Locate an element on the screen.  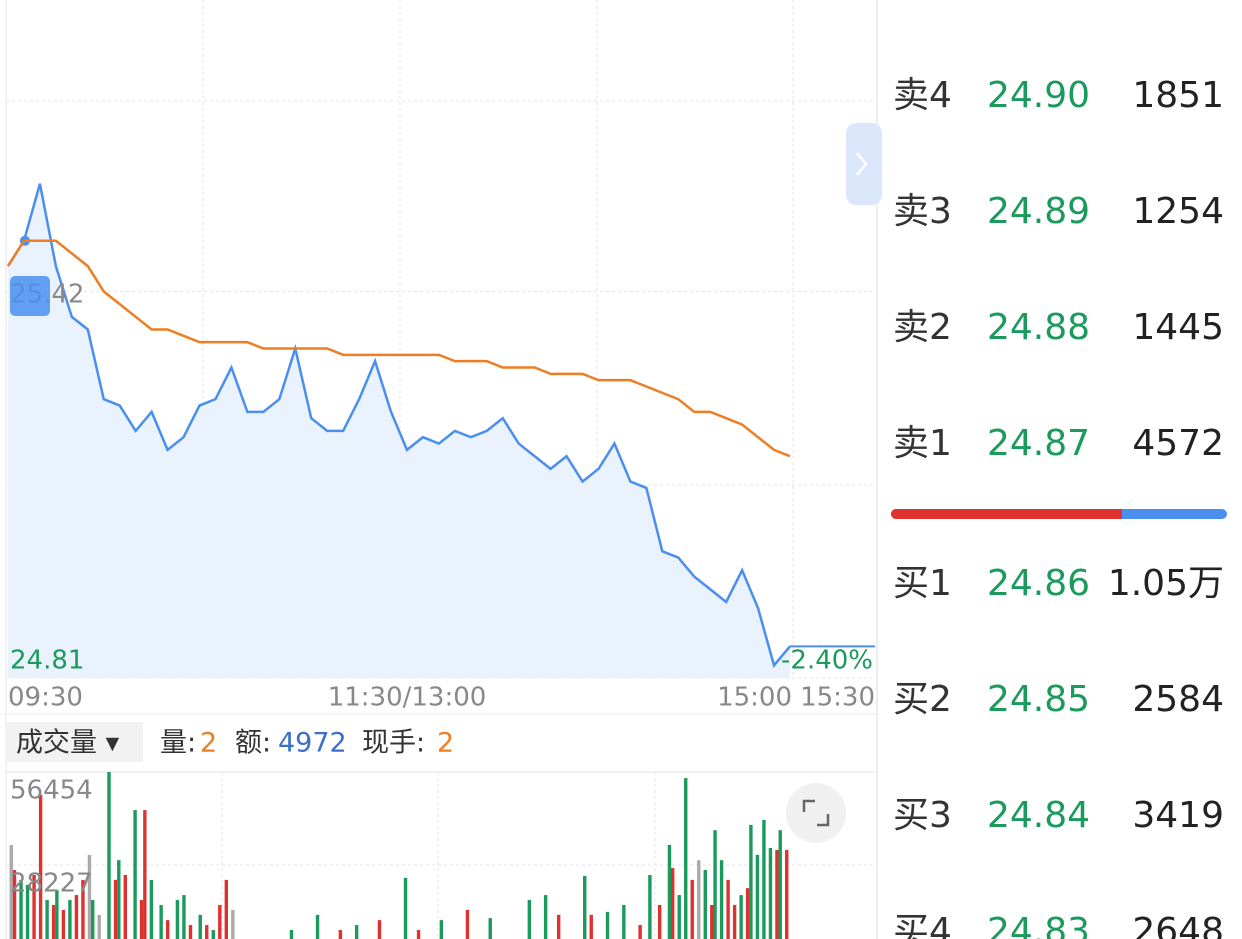
selector-box is located at coordinates (74, 742).